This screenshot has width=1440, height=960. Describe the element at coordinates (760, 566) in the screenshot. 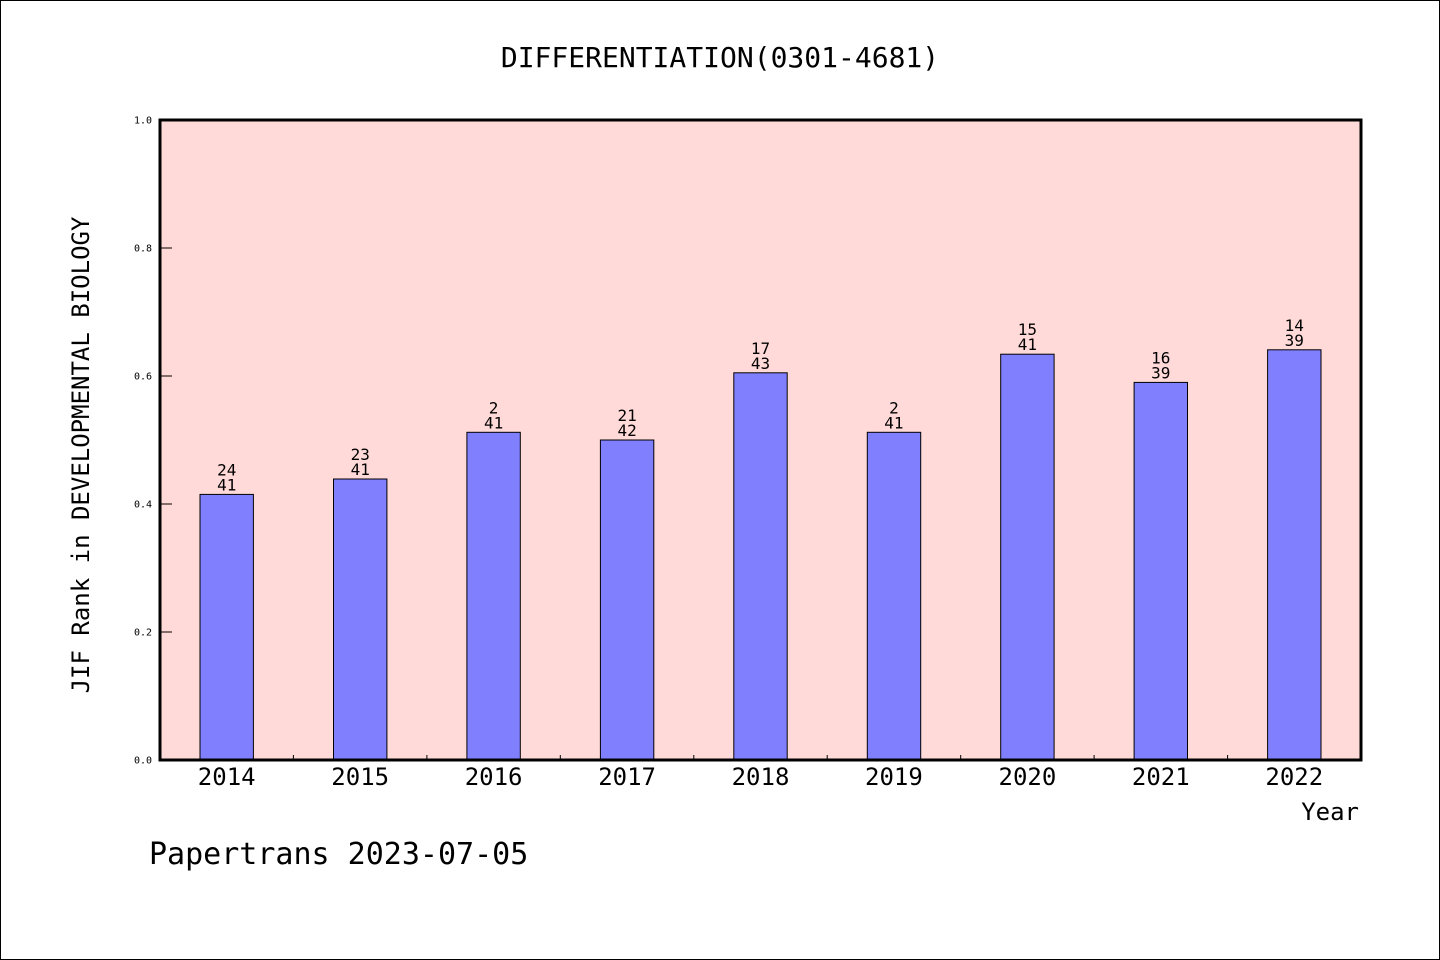

I see `bar-2018` at that location.